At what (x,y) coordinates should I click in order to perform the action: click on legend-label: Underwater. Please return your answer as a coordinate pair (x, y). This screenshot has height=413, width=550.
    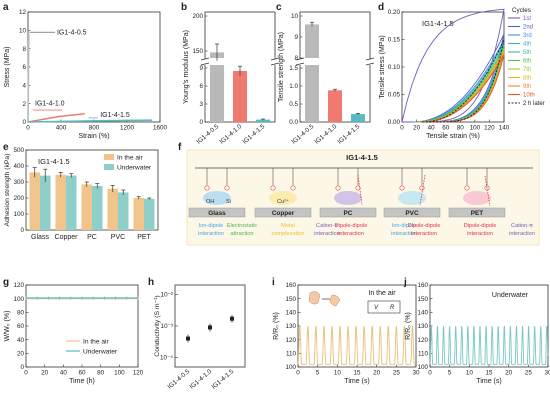
    Looking at the image, I should click on (100, 352).